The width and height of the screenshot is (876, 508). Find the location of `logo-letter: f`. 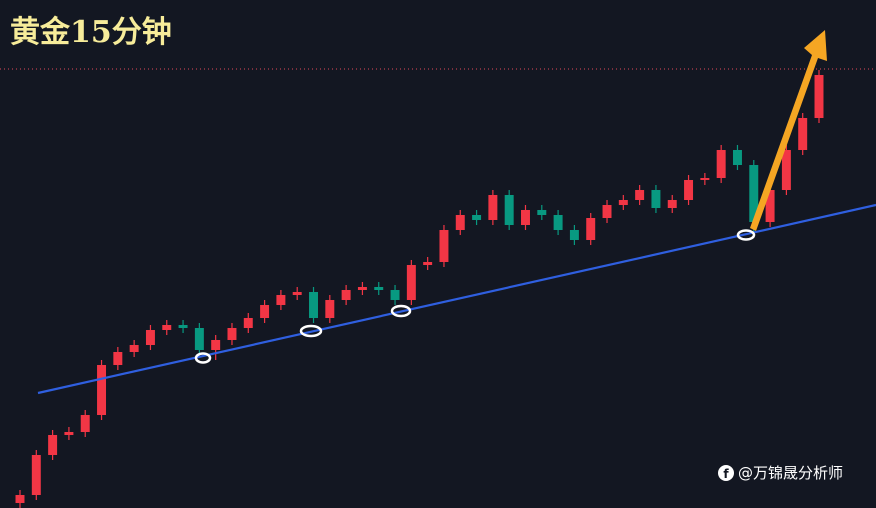

logo-letter: f is located at coordinates (726, 474).